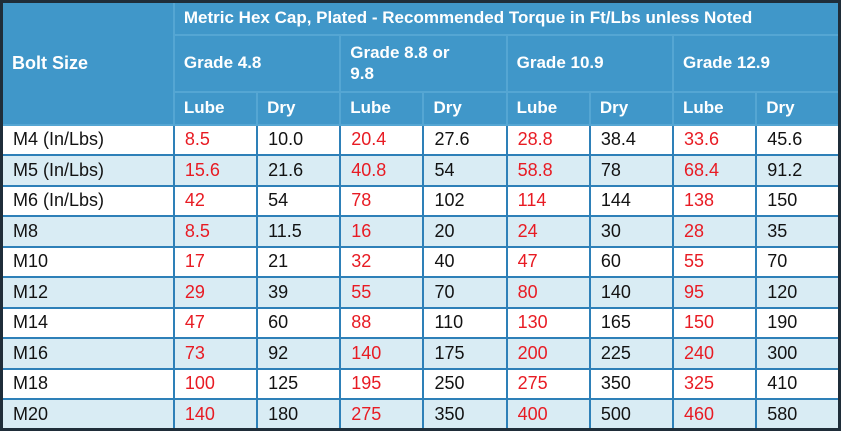 The image size is (841, 431). What do you see at coordinates (299, 292) in the screenshot?
I see `dry-torque-value: 39` at bounding box center [299, 292].